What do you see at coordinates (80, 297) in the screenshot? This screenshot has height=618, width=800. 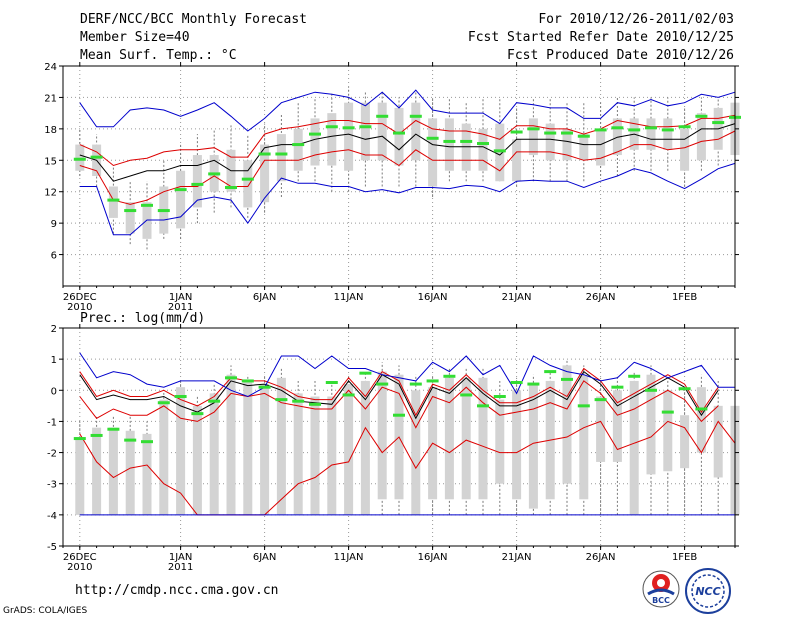 I see `temp-xtick-label: 26DEC` at bounding box center [80, 297].